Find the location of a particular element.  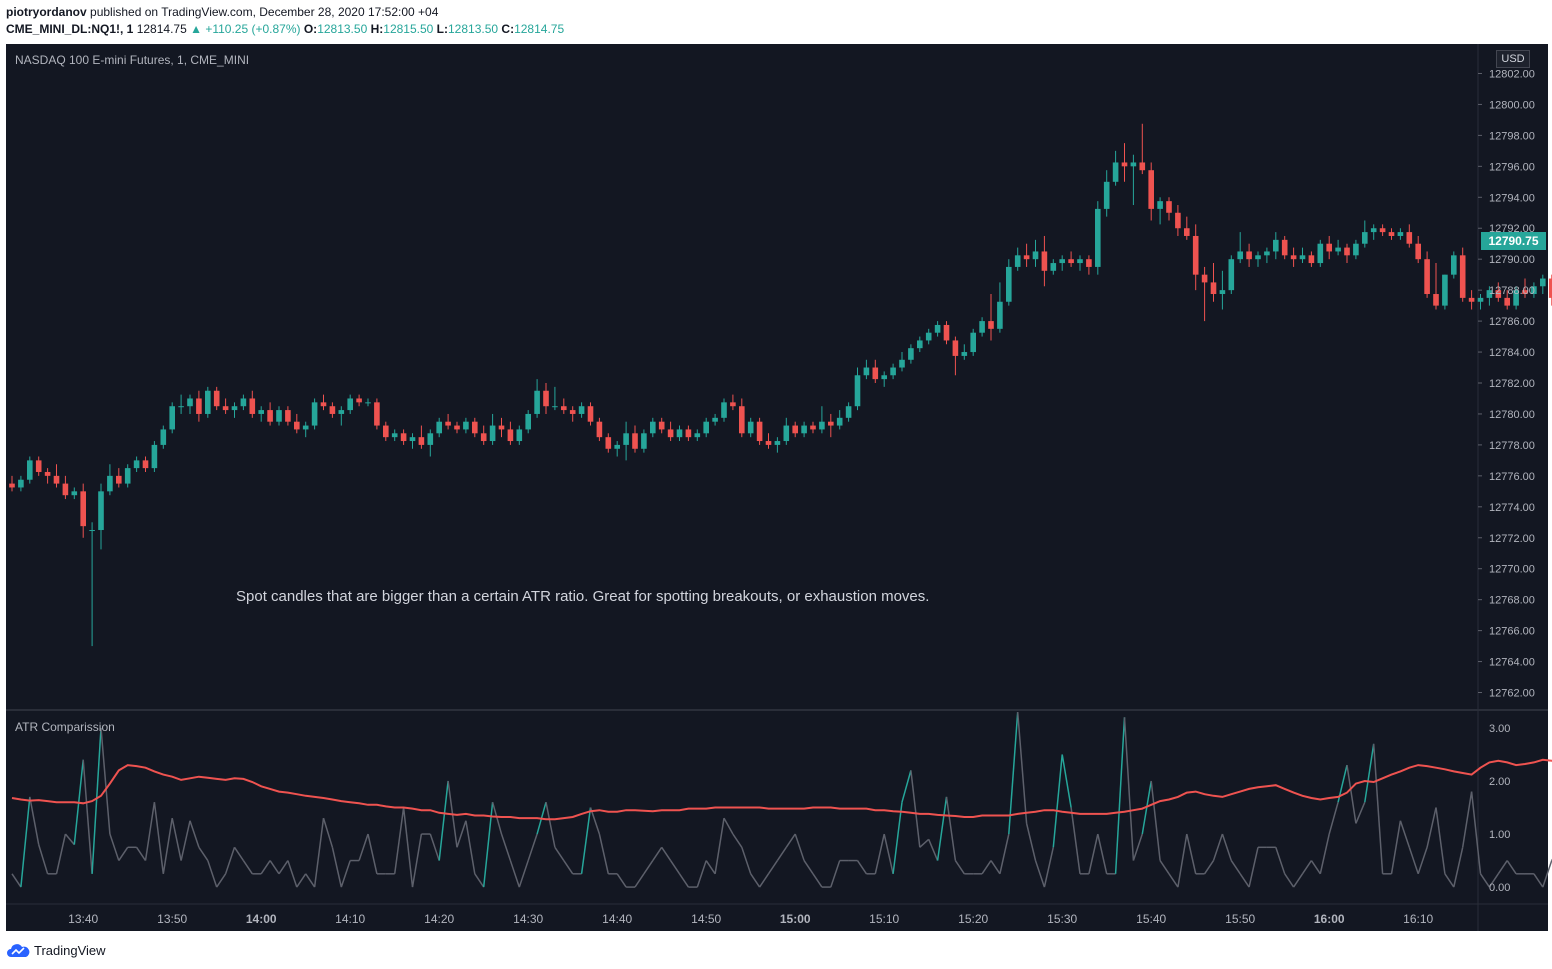

currency-badge: USD is located at coordinates (1513, 59).